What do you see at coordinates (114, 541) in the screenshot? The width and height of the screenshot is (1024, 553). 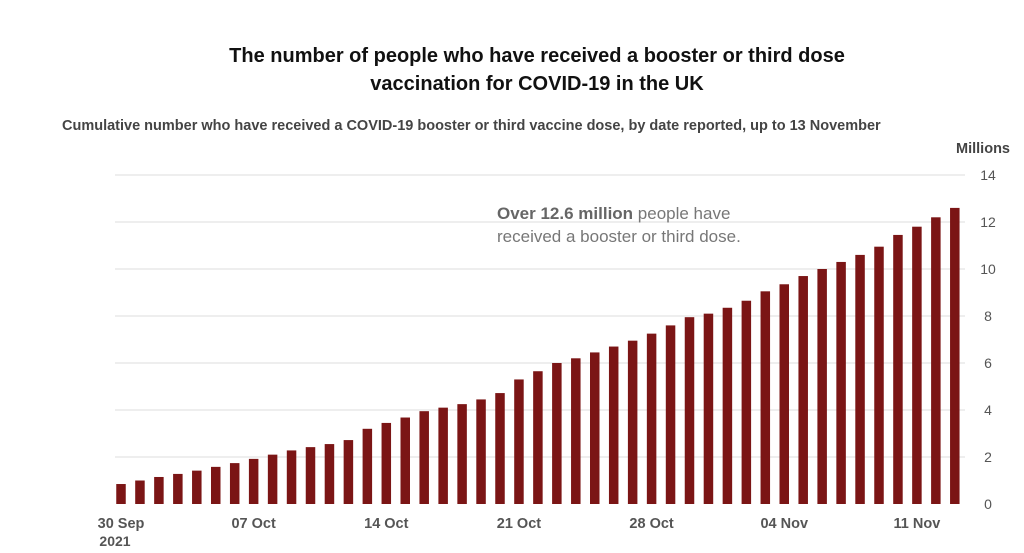 I see `x-tick-year-label: 2021` at bounding box center [114, 541].